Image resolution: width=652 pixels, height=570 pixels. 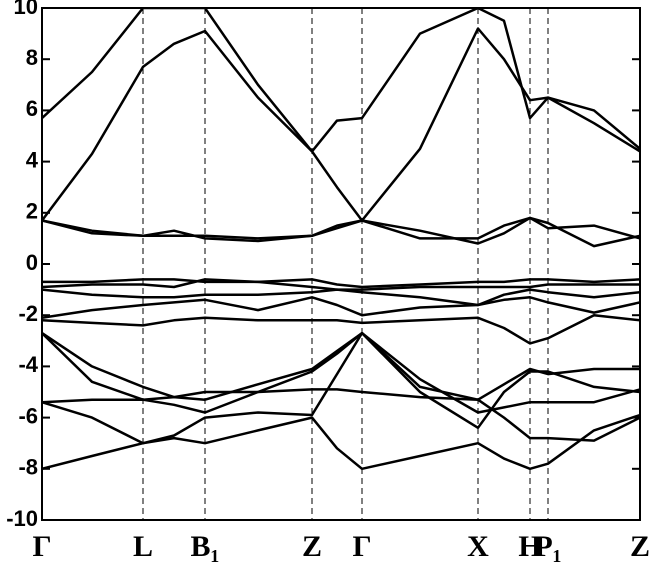 I want to click on y-tick-label: -8, so click(x=28, y=467).